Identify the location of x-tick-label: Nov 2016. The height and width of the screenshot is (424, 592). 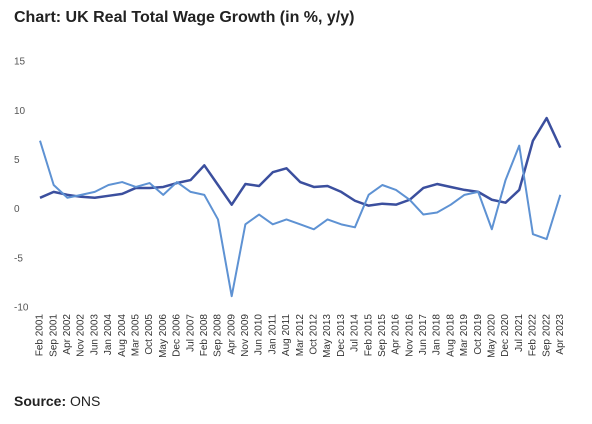
(409, 335).